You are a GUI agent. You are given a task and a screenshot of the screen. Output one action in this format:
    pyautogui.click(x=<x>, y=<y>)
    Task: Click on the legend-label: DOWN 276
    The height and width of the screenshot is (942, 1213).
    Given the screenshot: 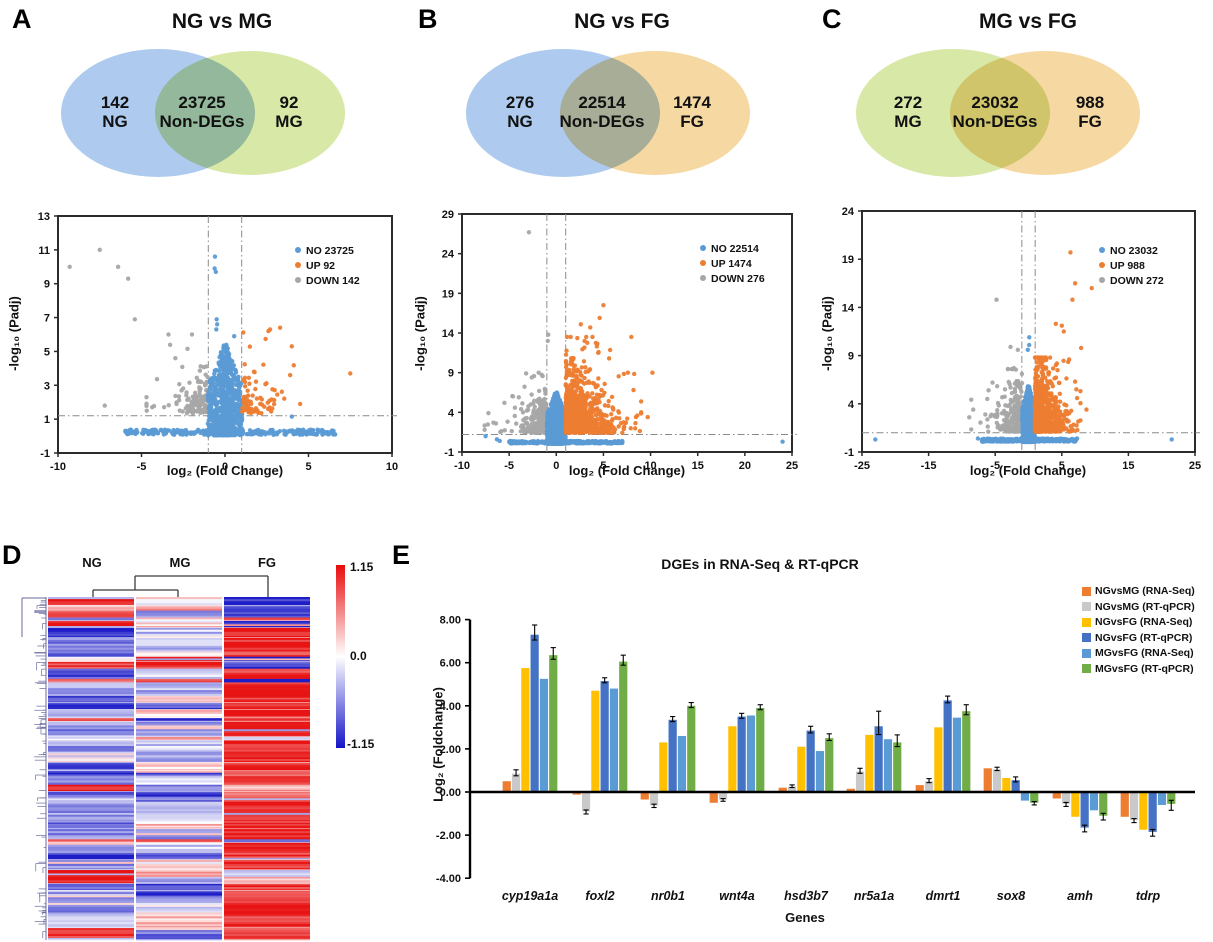 What is the action you would take?
    pyautogui.click(x=738, y=279)
    